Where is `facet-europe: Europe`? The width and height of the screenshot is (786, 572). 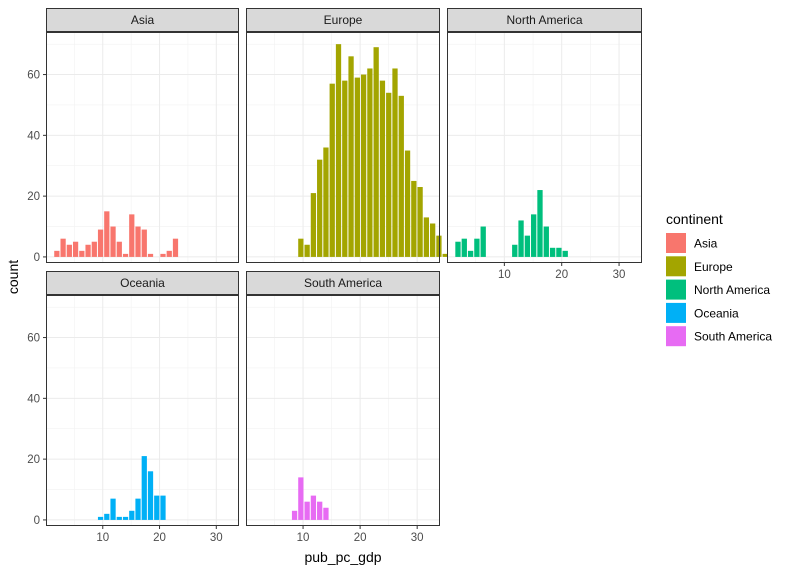
facet-europe: Europe is located at coordinates (347, 135).